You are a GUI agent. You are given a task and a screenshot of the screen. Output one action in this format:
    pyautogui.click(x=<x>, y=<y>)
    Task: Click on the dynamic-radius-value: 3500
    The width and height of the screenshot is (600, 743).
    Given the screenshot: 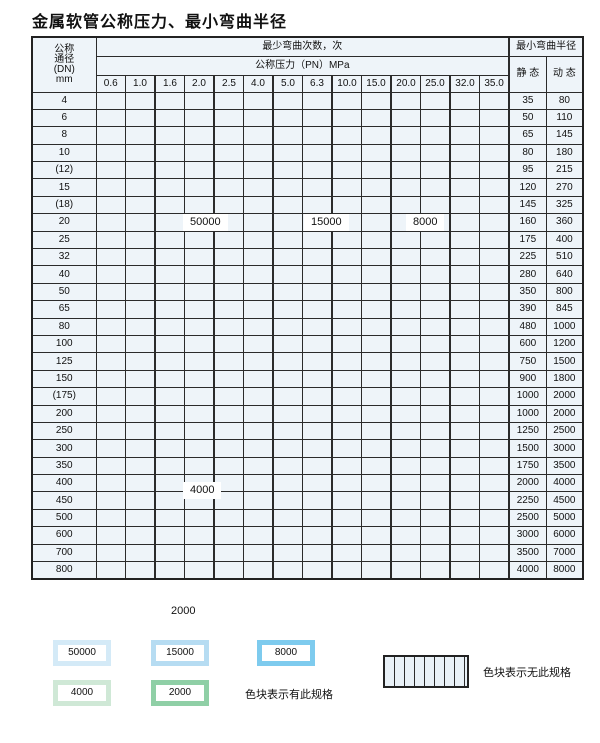 What is the action you would take?
    pyautogui.click(x=565, y=466)
    